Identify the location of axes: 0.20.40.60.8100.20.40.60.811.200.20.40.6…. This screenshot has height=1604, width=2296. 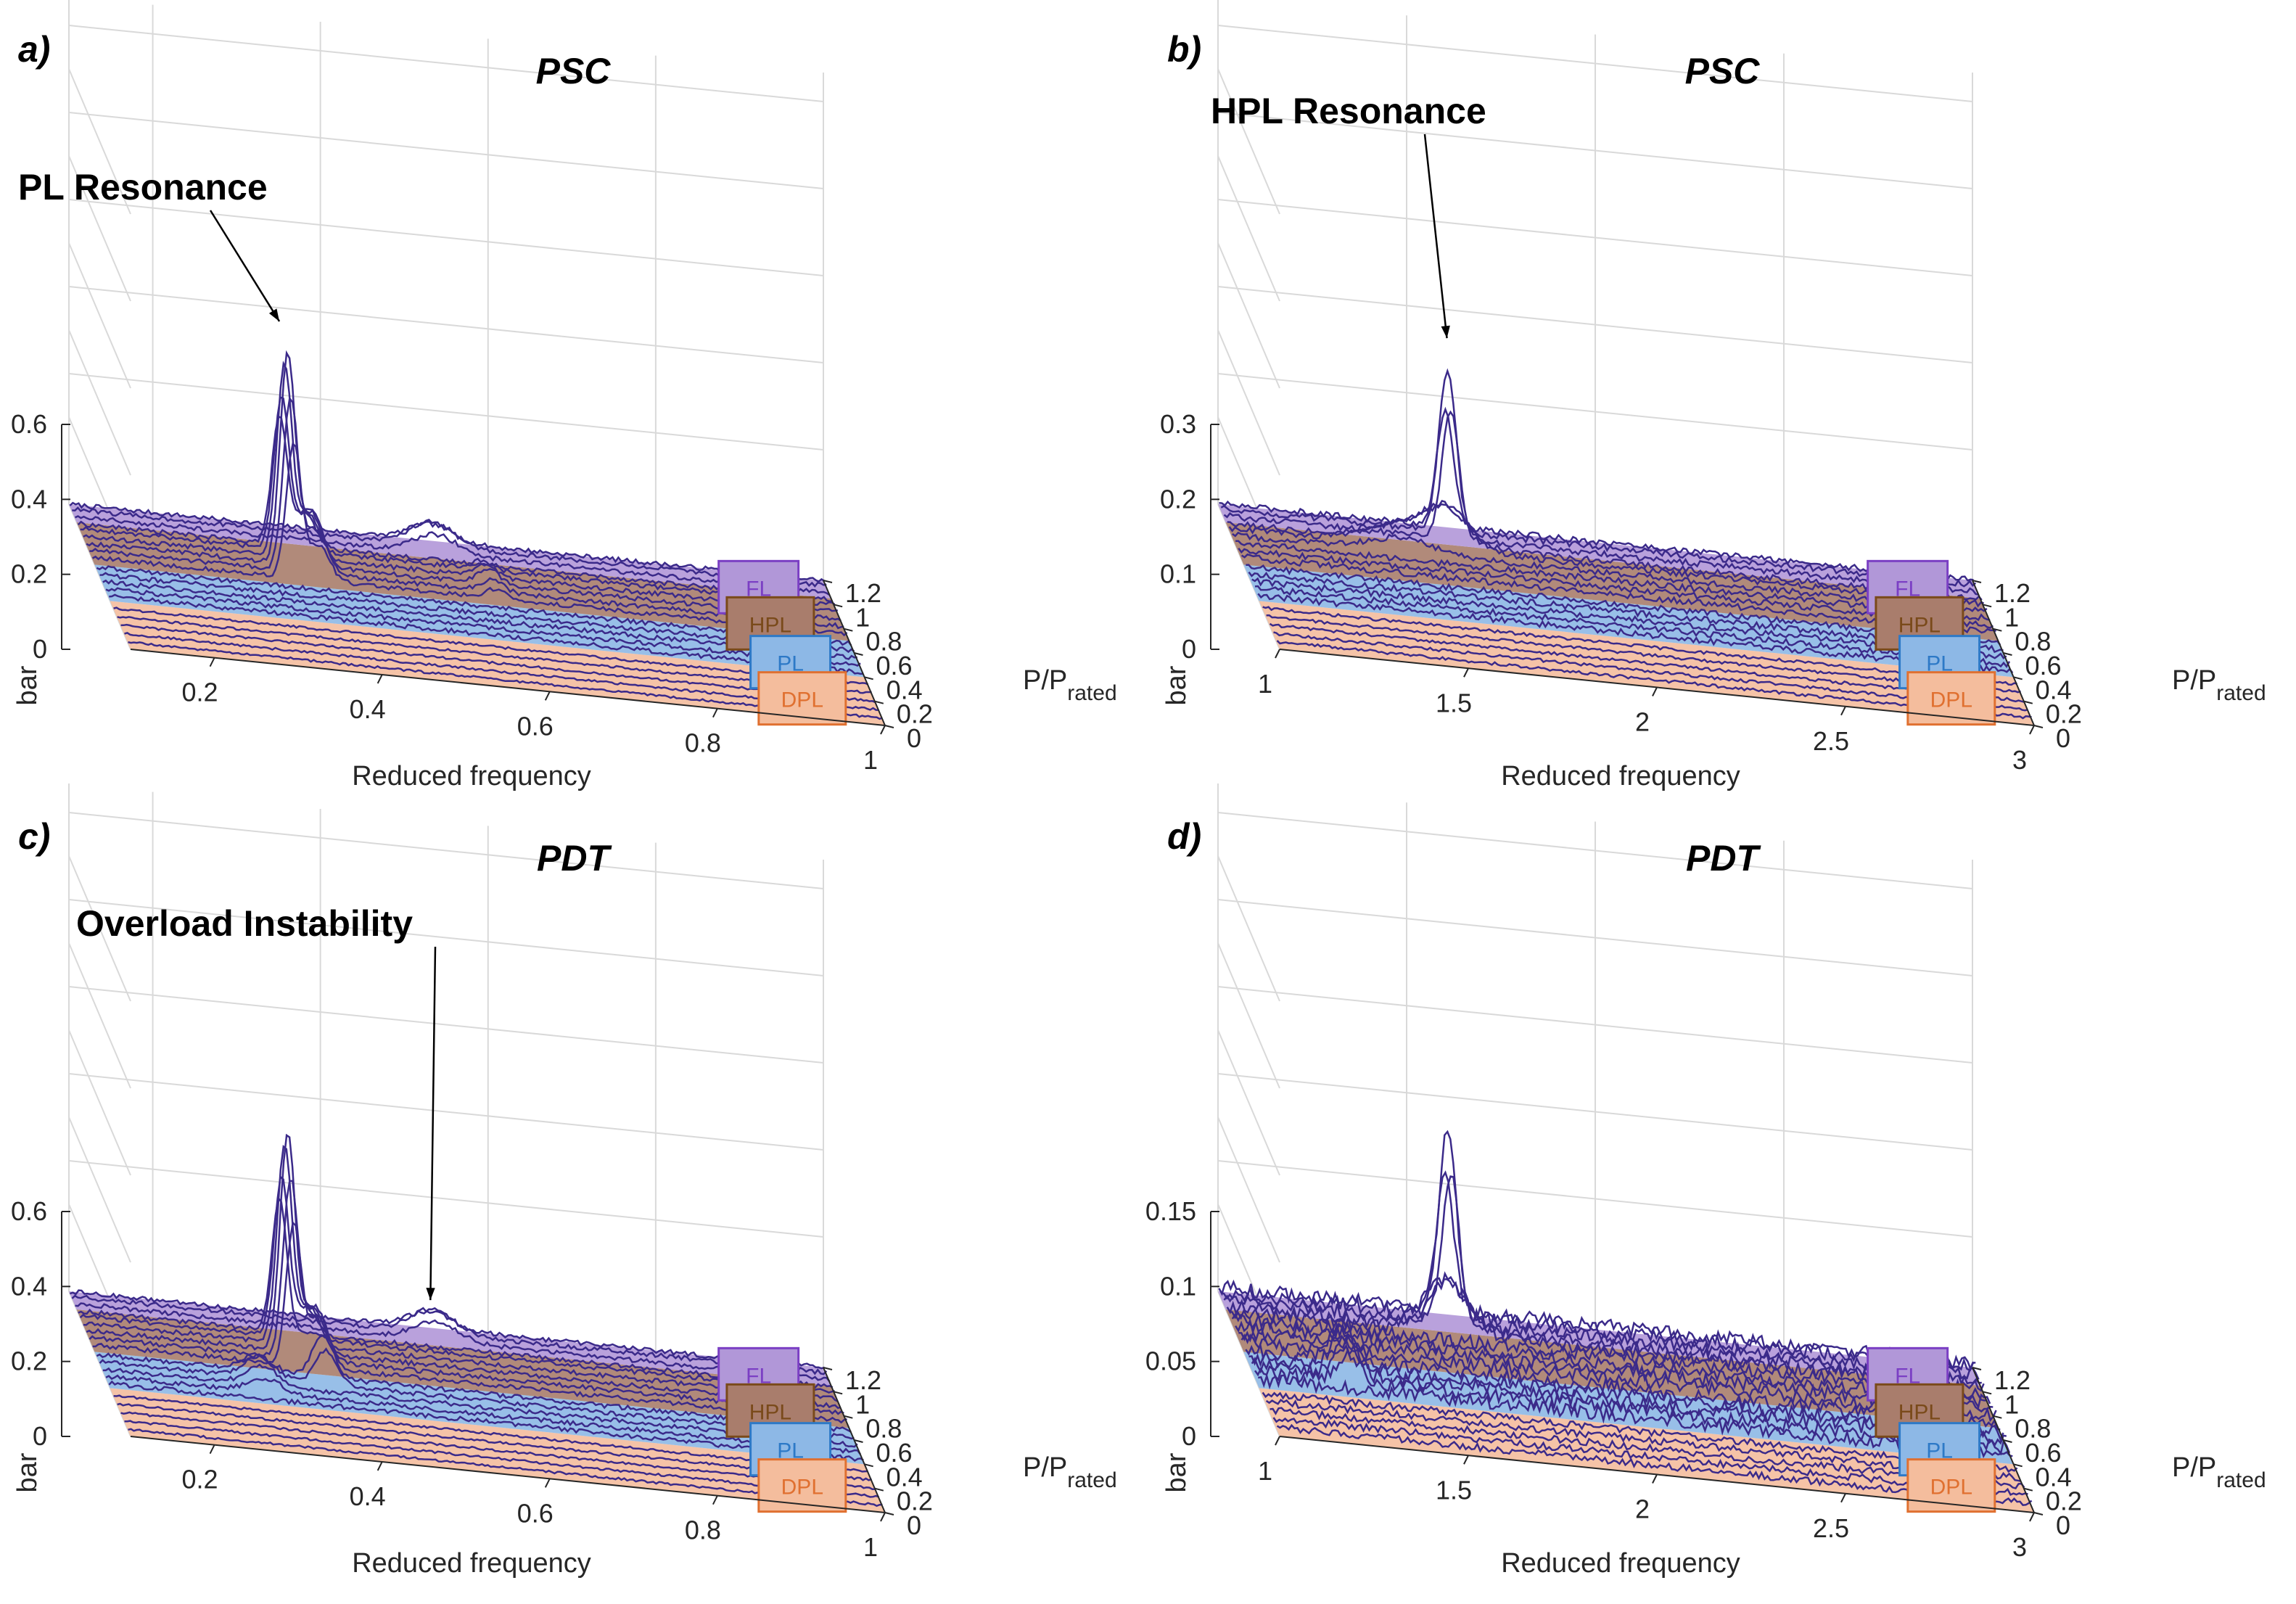
(564, 600).